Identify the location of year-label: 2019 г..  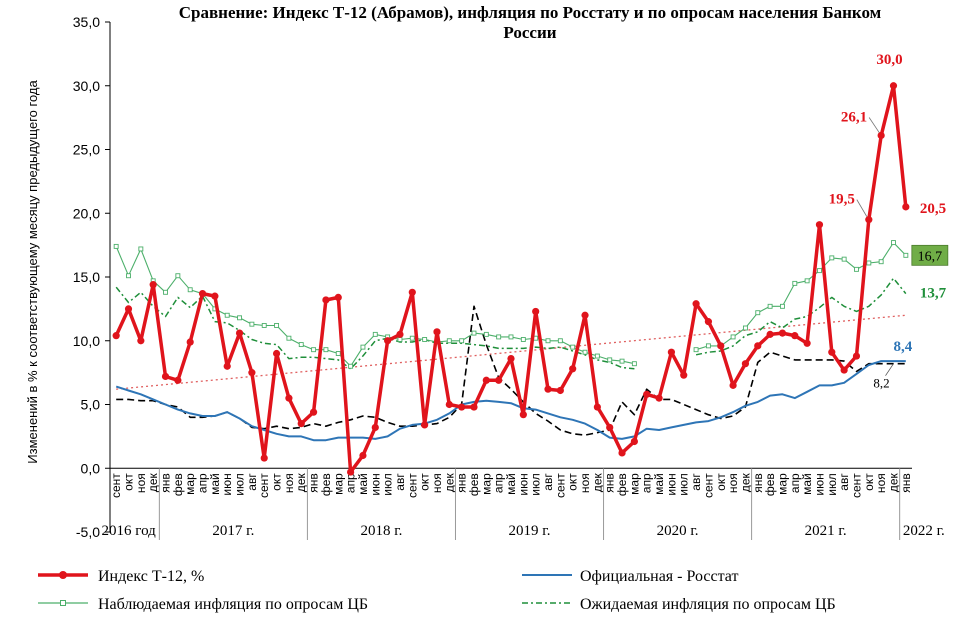
(530, 531).